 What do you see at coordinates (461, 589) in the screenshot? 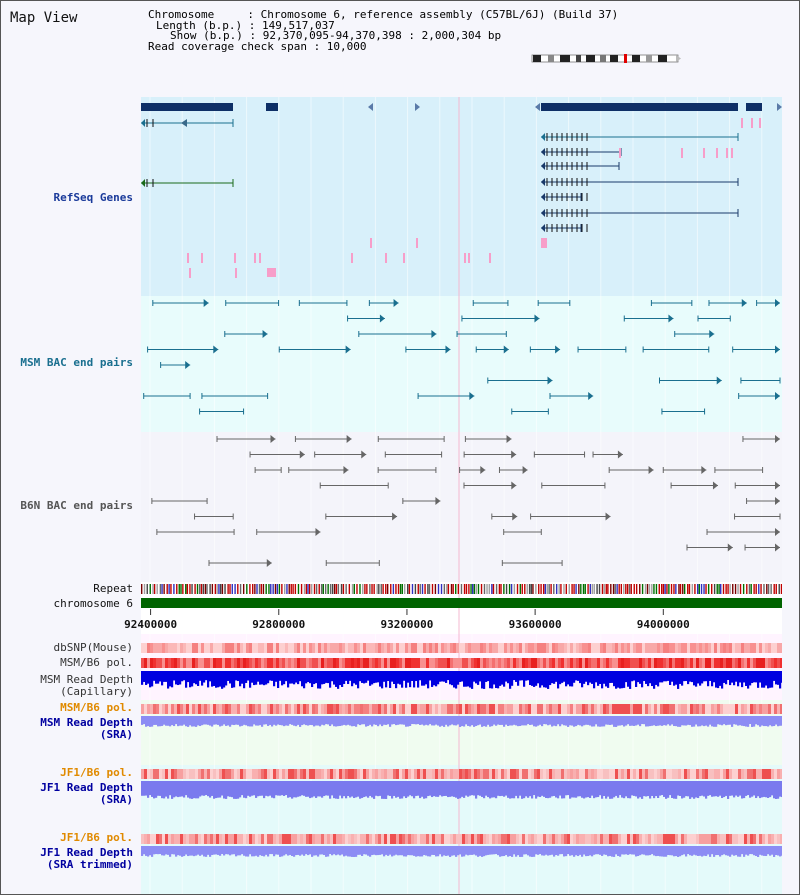
I see `repeat-track` at bounding box center [461, 589].